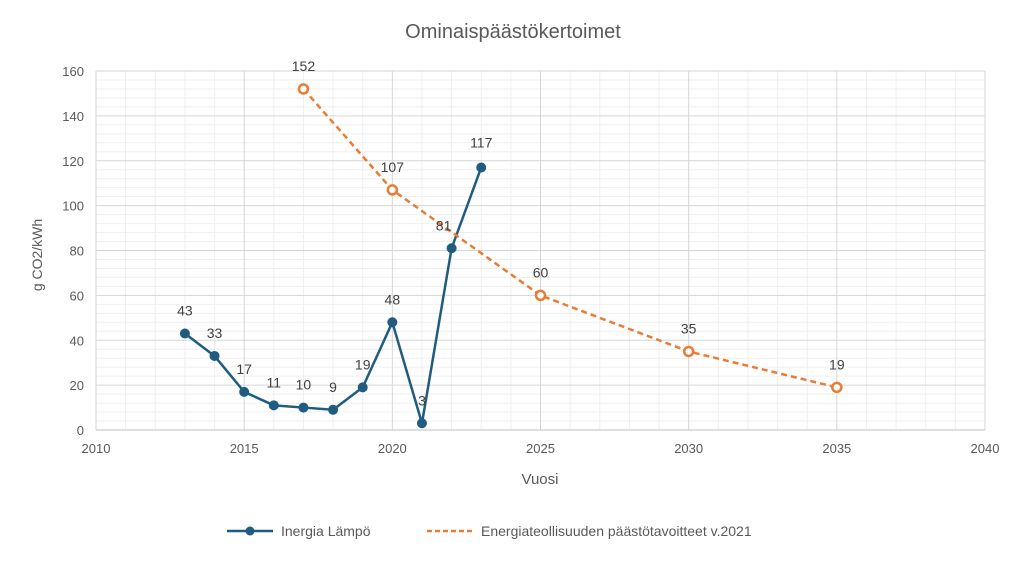 Image resolution: width=1024 pixels, height=564 pixels. I want to click on x-tick-label: 2010, so click(96, 448).